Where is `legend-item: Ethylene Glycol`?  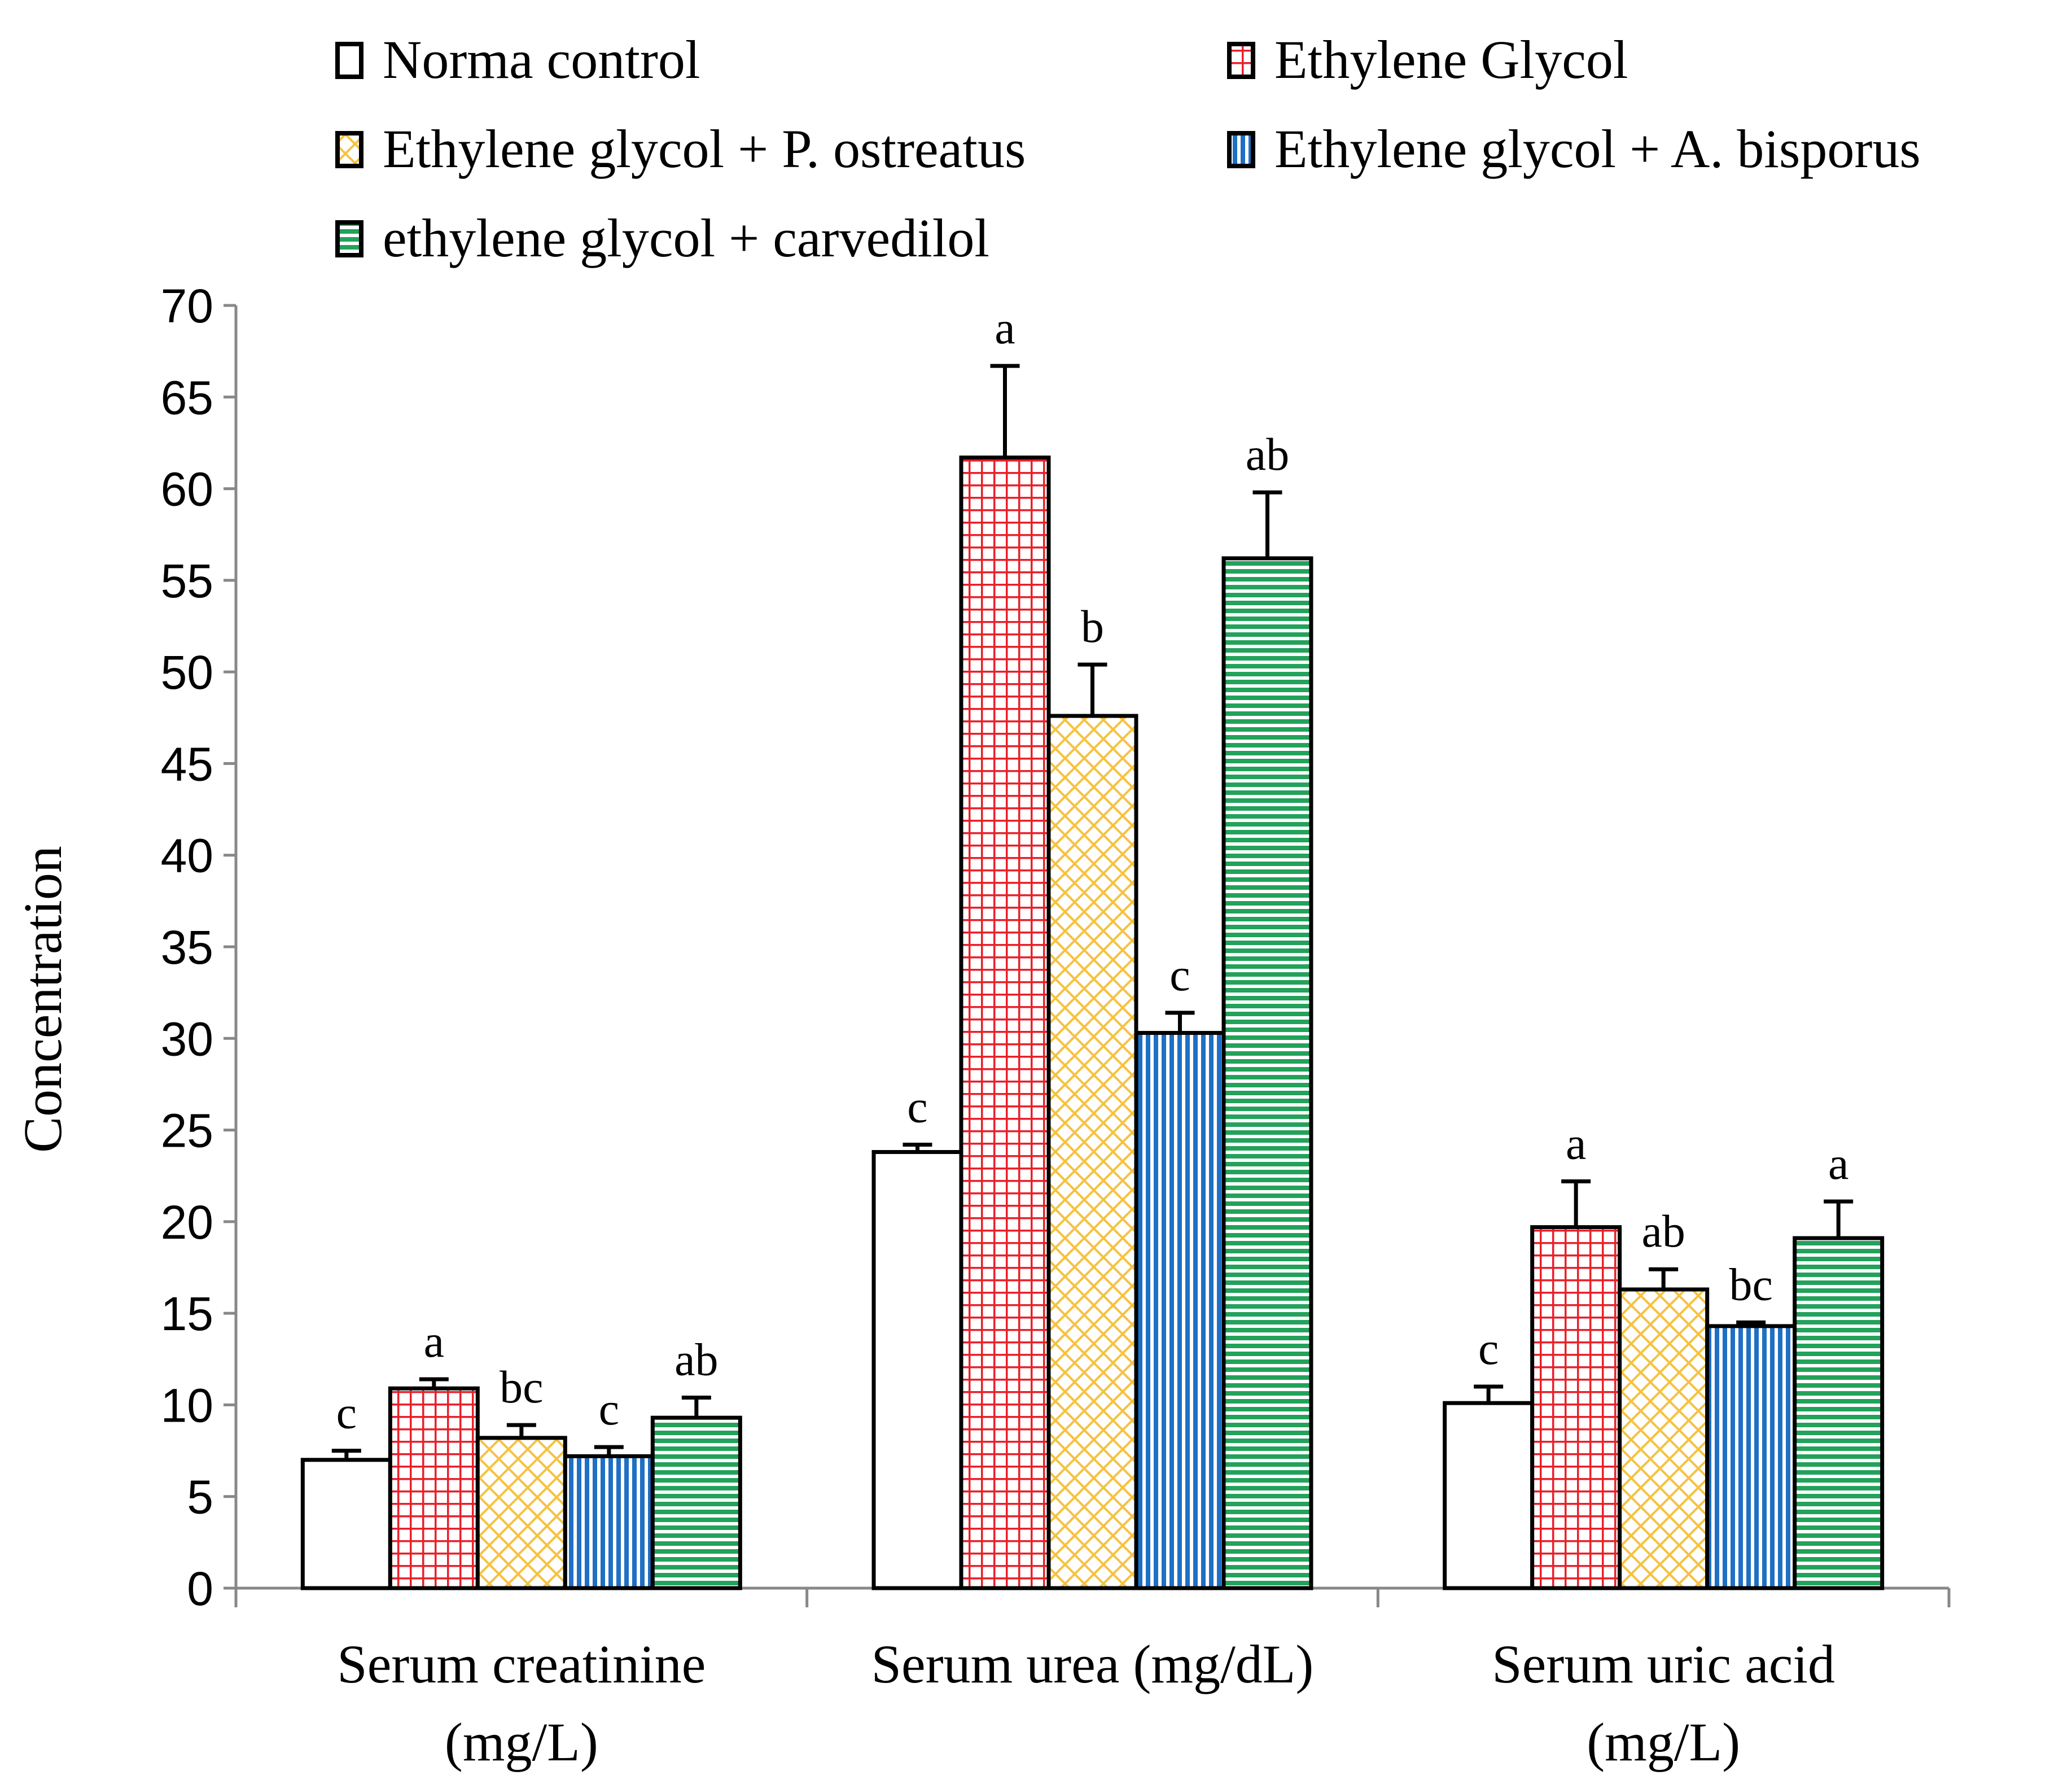 legend-item: Ethylene Glycol is located at coordinates (1427, 59).